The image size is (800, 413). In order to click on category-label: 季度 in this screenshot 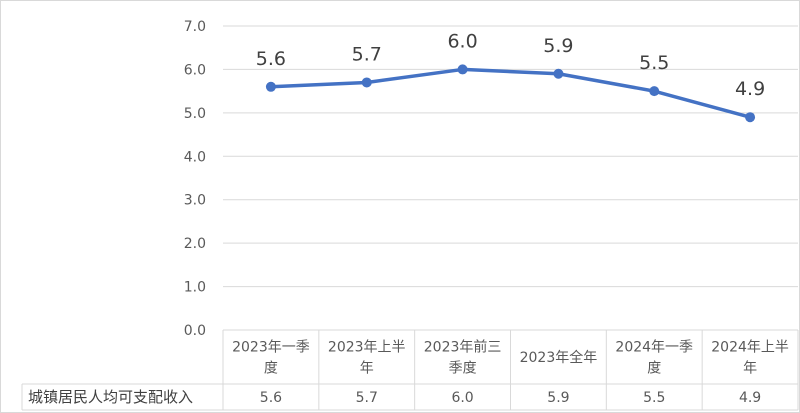, I will do `click(463, 369)`.